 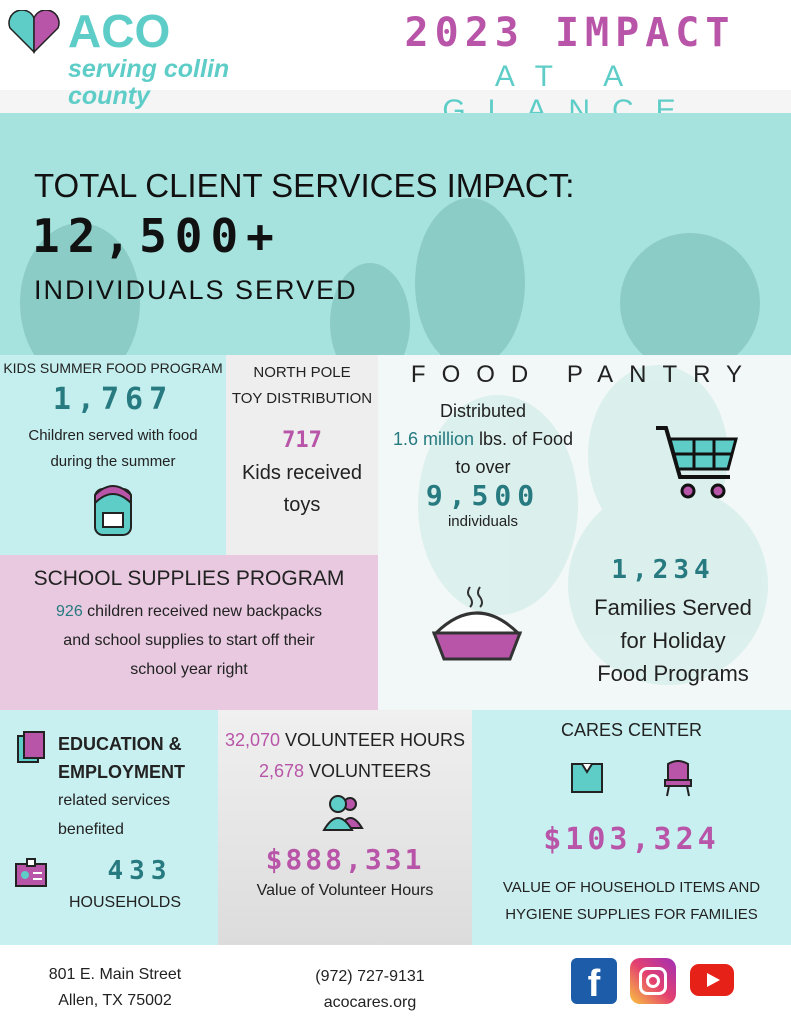 I want to click on stat-caption: Value of Volunteer Hours, so click(x=345, y=890).